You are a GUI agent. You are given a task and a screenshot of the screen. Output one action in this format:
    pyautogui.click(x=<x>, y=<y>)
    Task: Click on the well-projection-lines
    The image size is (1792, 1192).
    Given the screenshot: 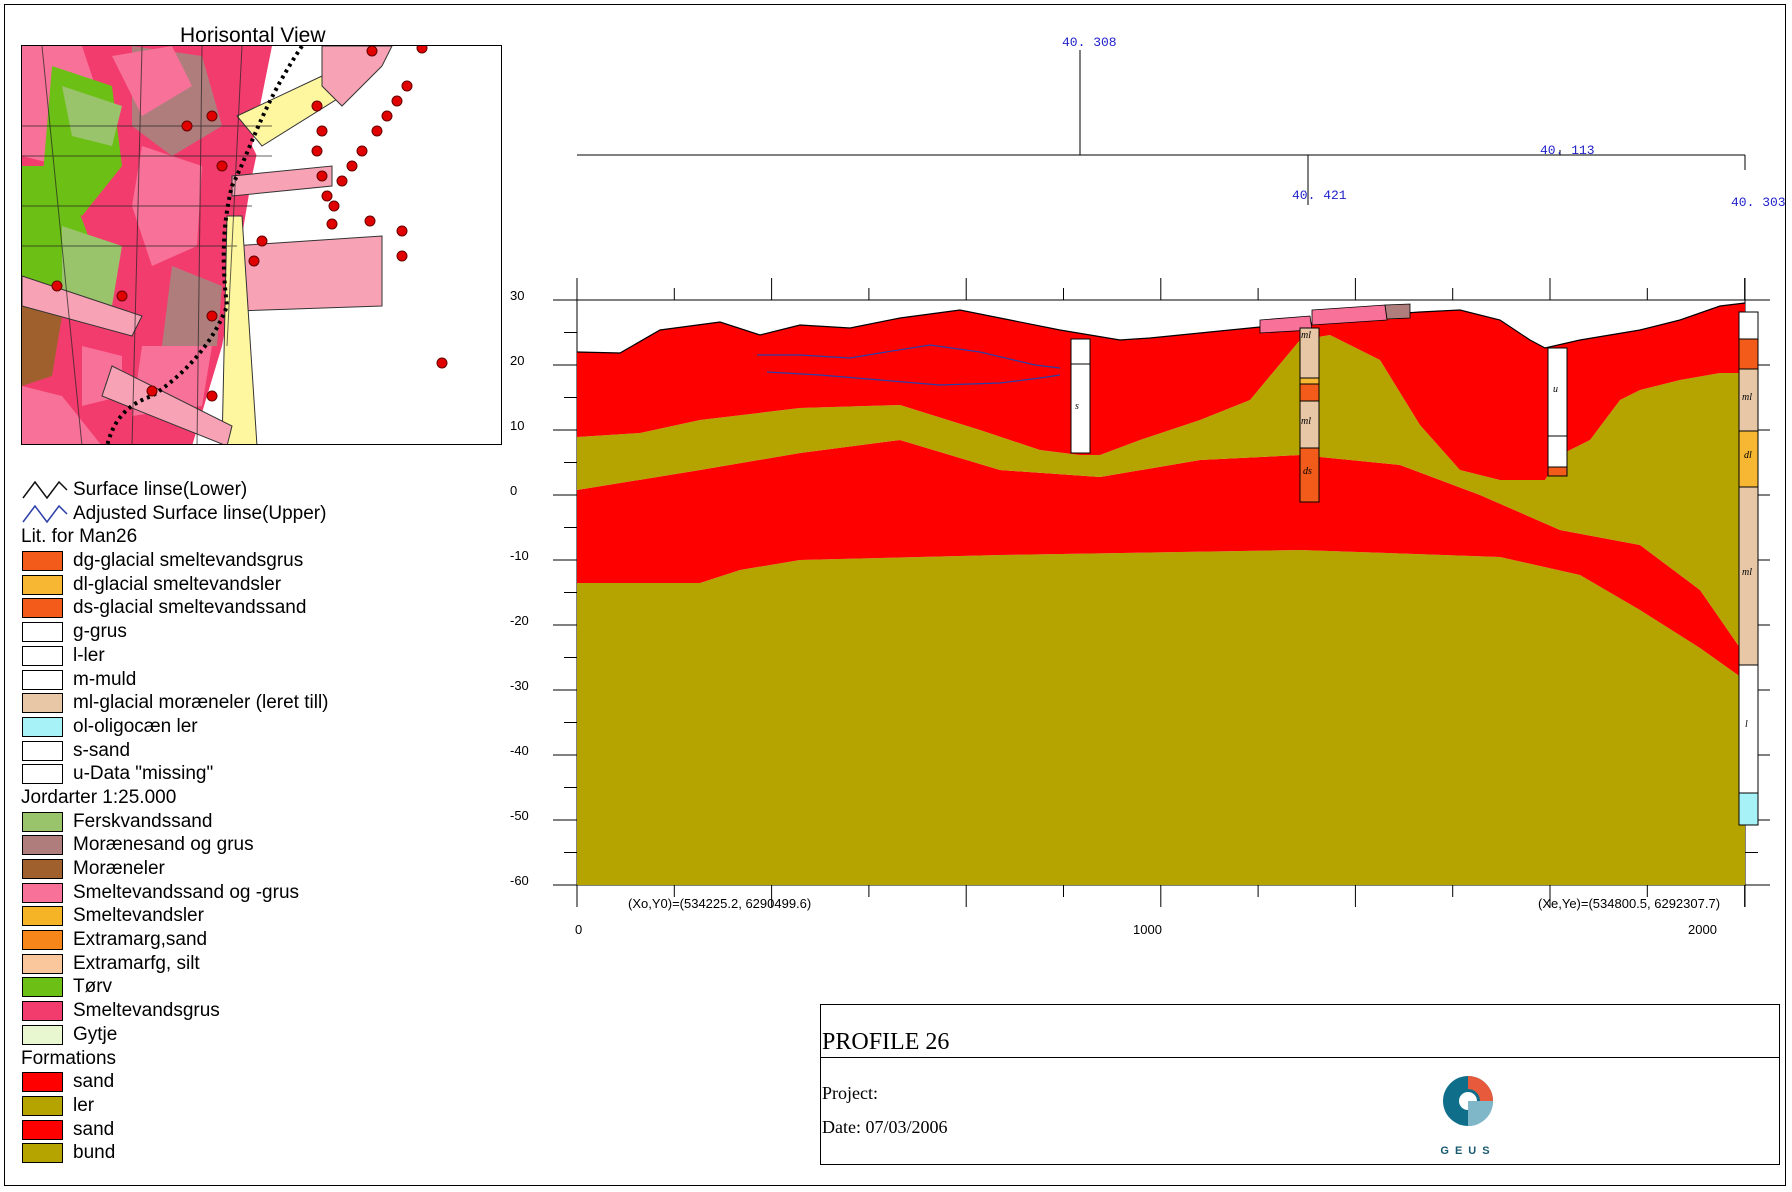 What is the action you would take?
    pyautogui.click(x=1161, y=127)
    